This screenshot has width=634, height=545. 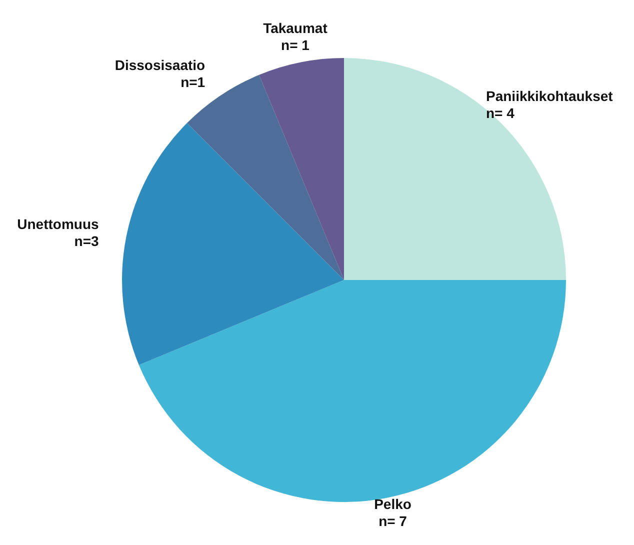 I want to click on slice-label: Unettomuus, so click(x=58, y=224).